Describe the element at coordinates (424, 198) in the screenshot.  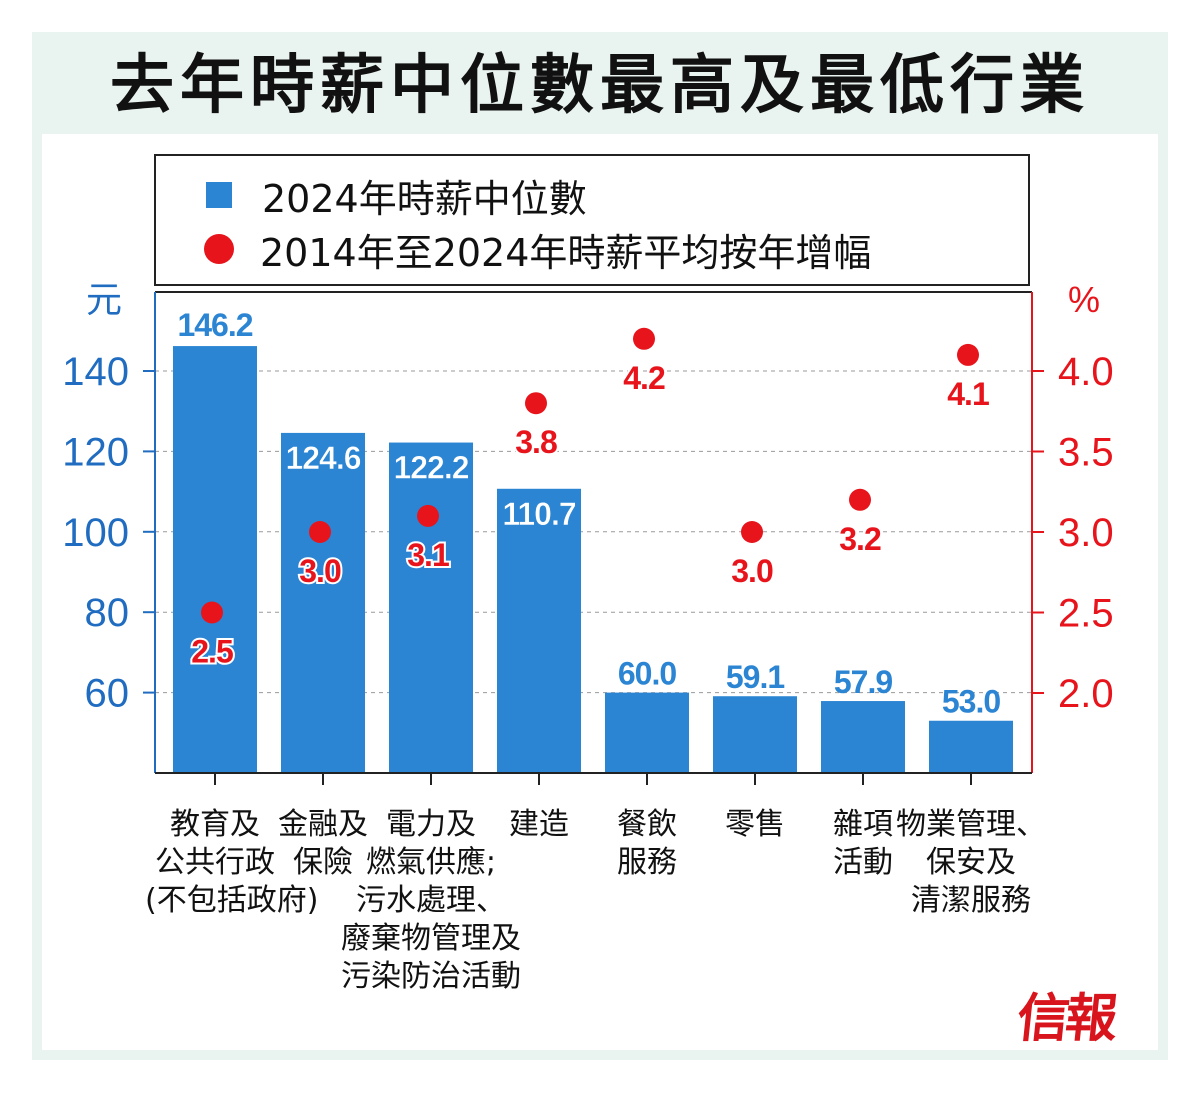
I see `legend-bar-label: 2024年時薪中位數` at that location.